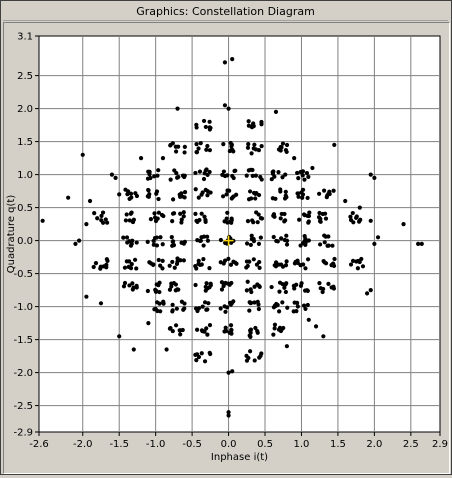 This screenshot has width=452, height=478. Describe the element at coordinates (25, 37) in the screenshot. I see `y-tick-label: 3.1` at that location.